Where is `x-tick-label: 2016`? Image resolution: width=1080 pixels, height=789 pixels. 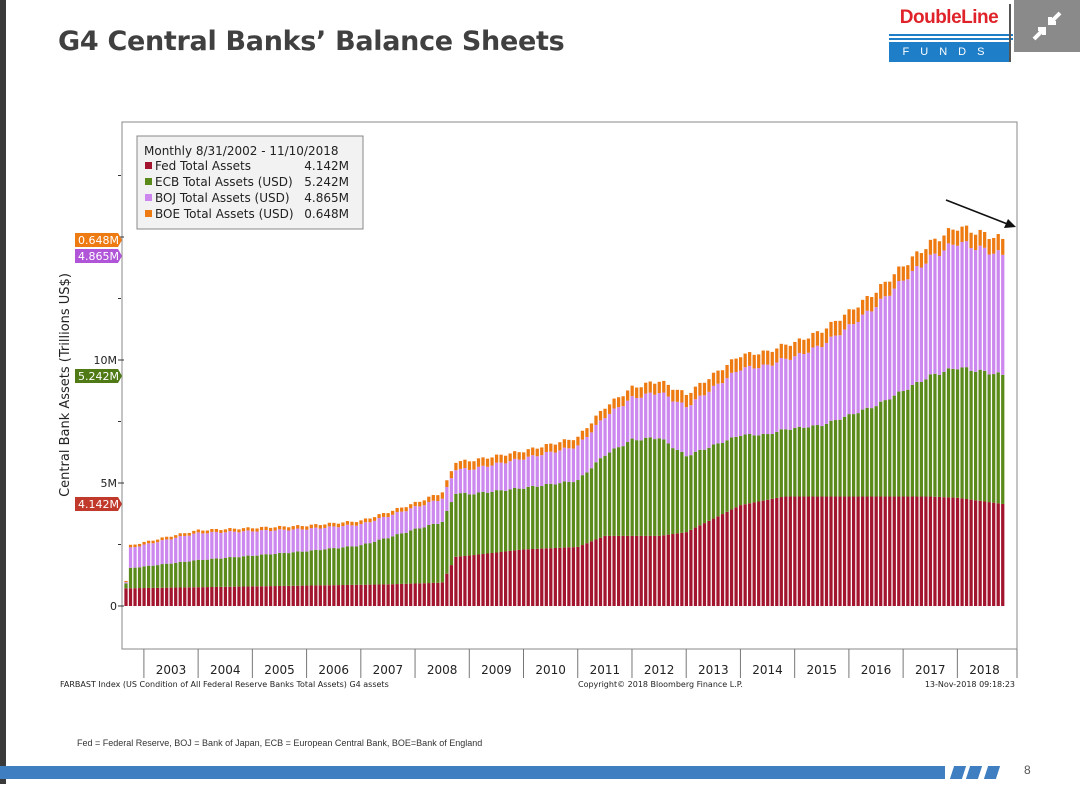 x-tick-label: 2016 is located at coordinates (876, 670).